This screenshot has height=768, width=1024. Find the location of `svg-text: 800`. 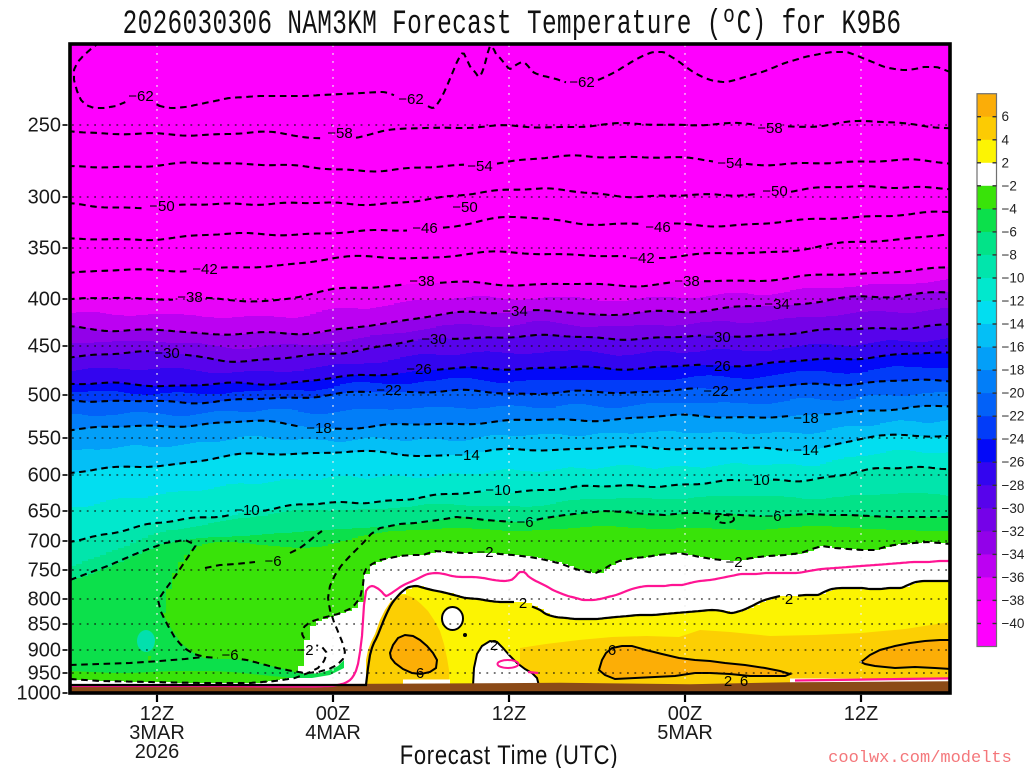

svg-text: 800 is located at coordinates (44, 600).